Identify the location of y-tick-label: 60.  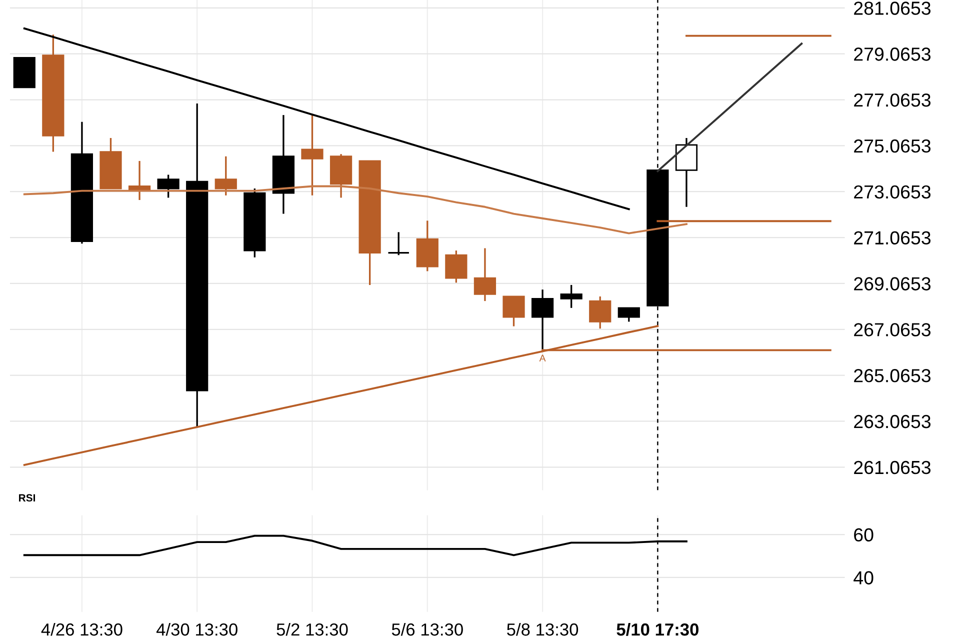
(864, 535).